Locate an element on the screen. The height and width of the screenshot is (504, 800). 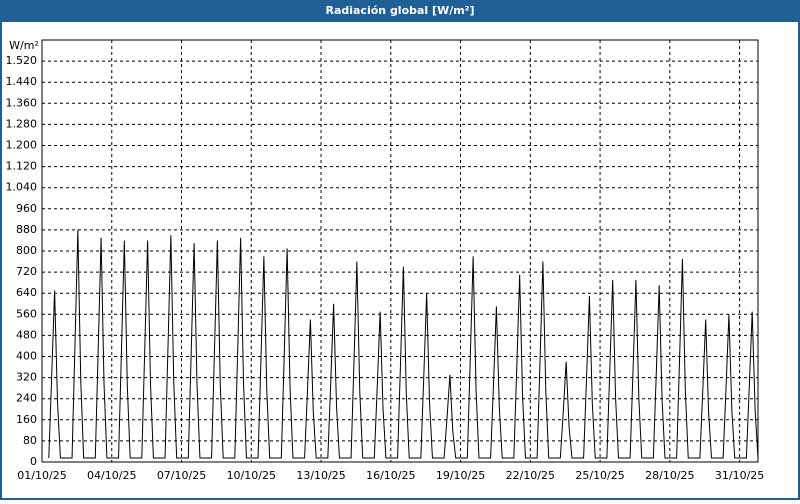
x-tick-label: 04/10/25 is located at coordinates (111, 475).